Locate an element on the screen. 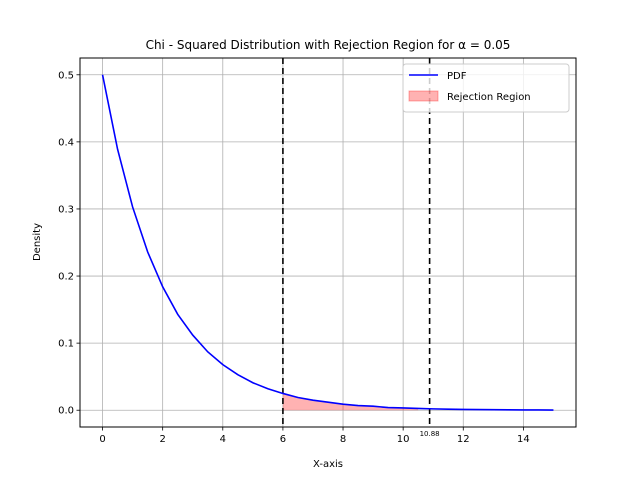 This screenshot has height=480, width=640. legend-pdf-label: PDF is located at coordinates (457, 76).